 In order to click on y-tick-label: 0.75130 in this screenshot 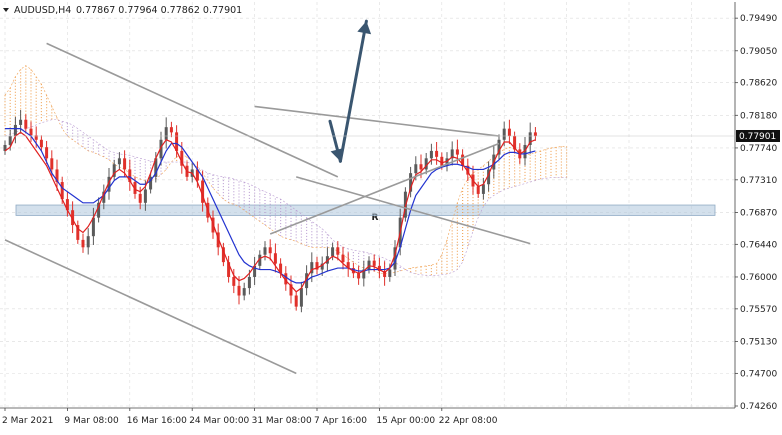, I will do `click(758, 342)`.